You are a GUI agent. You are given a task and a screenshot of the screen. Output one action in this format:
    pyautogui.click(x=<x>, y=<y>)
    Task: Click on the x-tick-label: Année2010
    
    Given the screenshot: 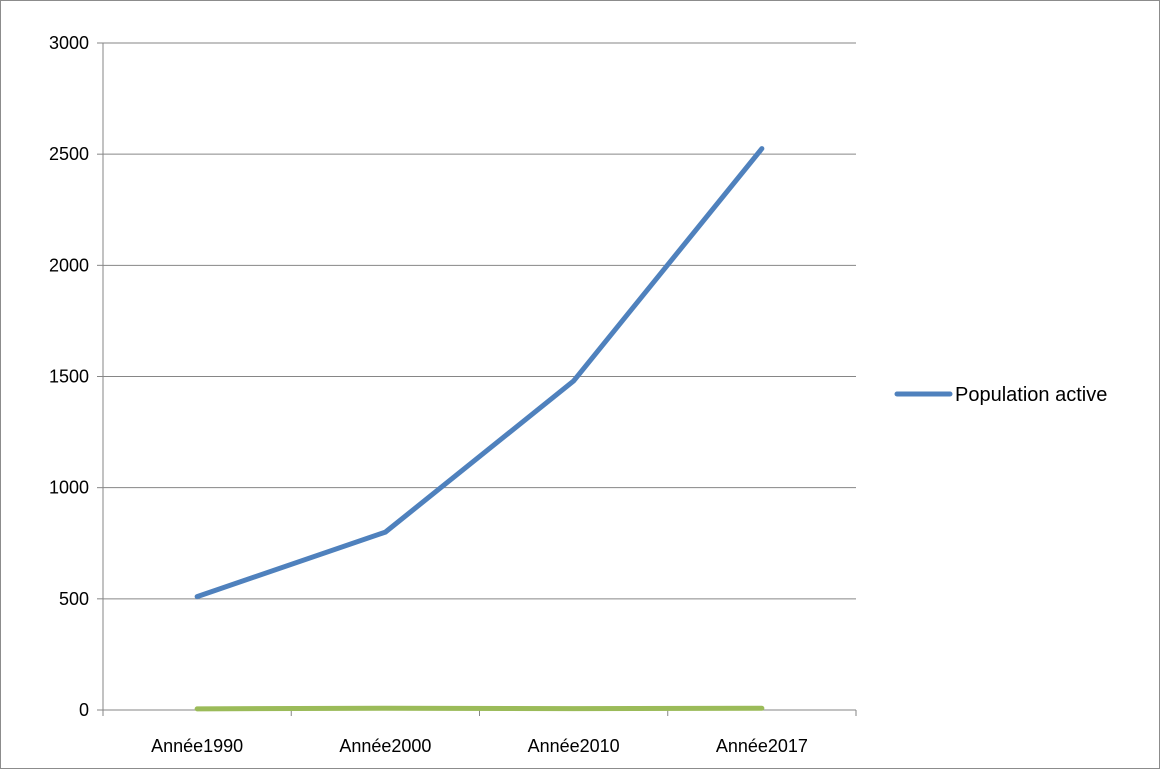 What is the action you would take?
    pyautogui.click(x=574, y=746)
    